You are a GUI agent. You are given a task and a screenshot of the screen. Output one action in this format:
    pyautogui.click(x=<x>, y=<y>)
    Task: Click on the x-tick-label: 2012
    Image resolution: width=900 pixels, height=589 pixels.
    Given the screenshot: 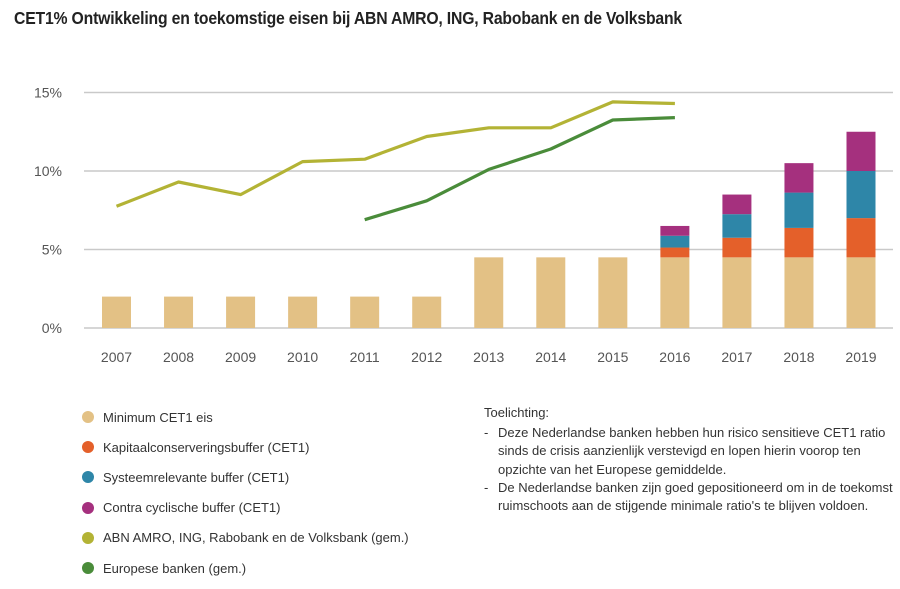 What is the action you would take?
    pyautogui.click(x=426, y=357)
    